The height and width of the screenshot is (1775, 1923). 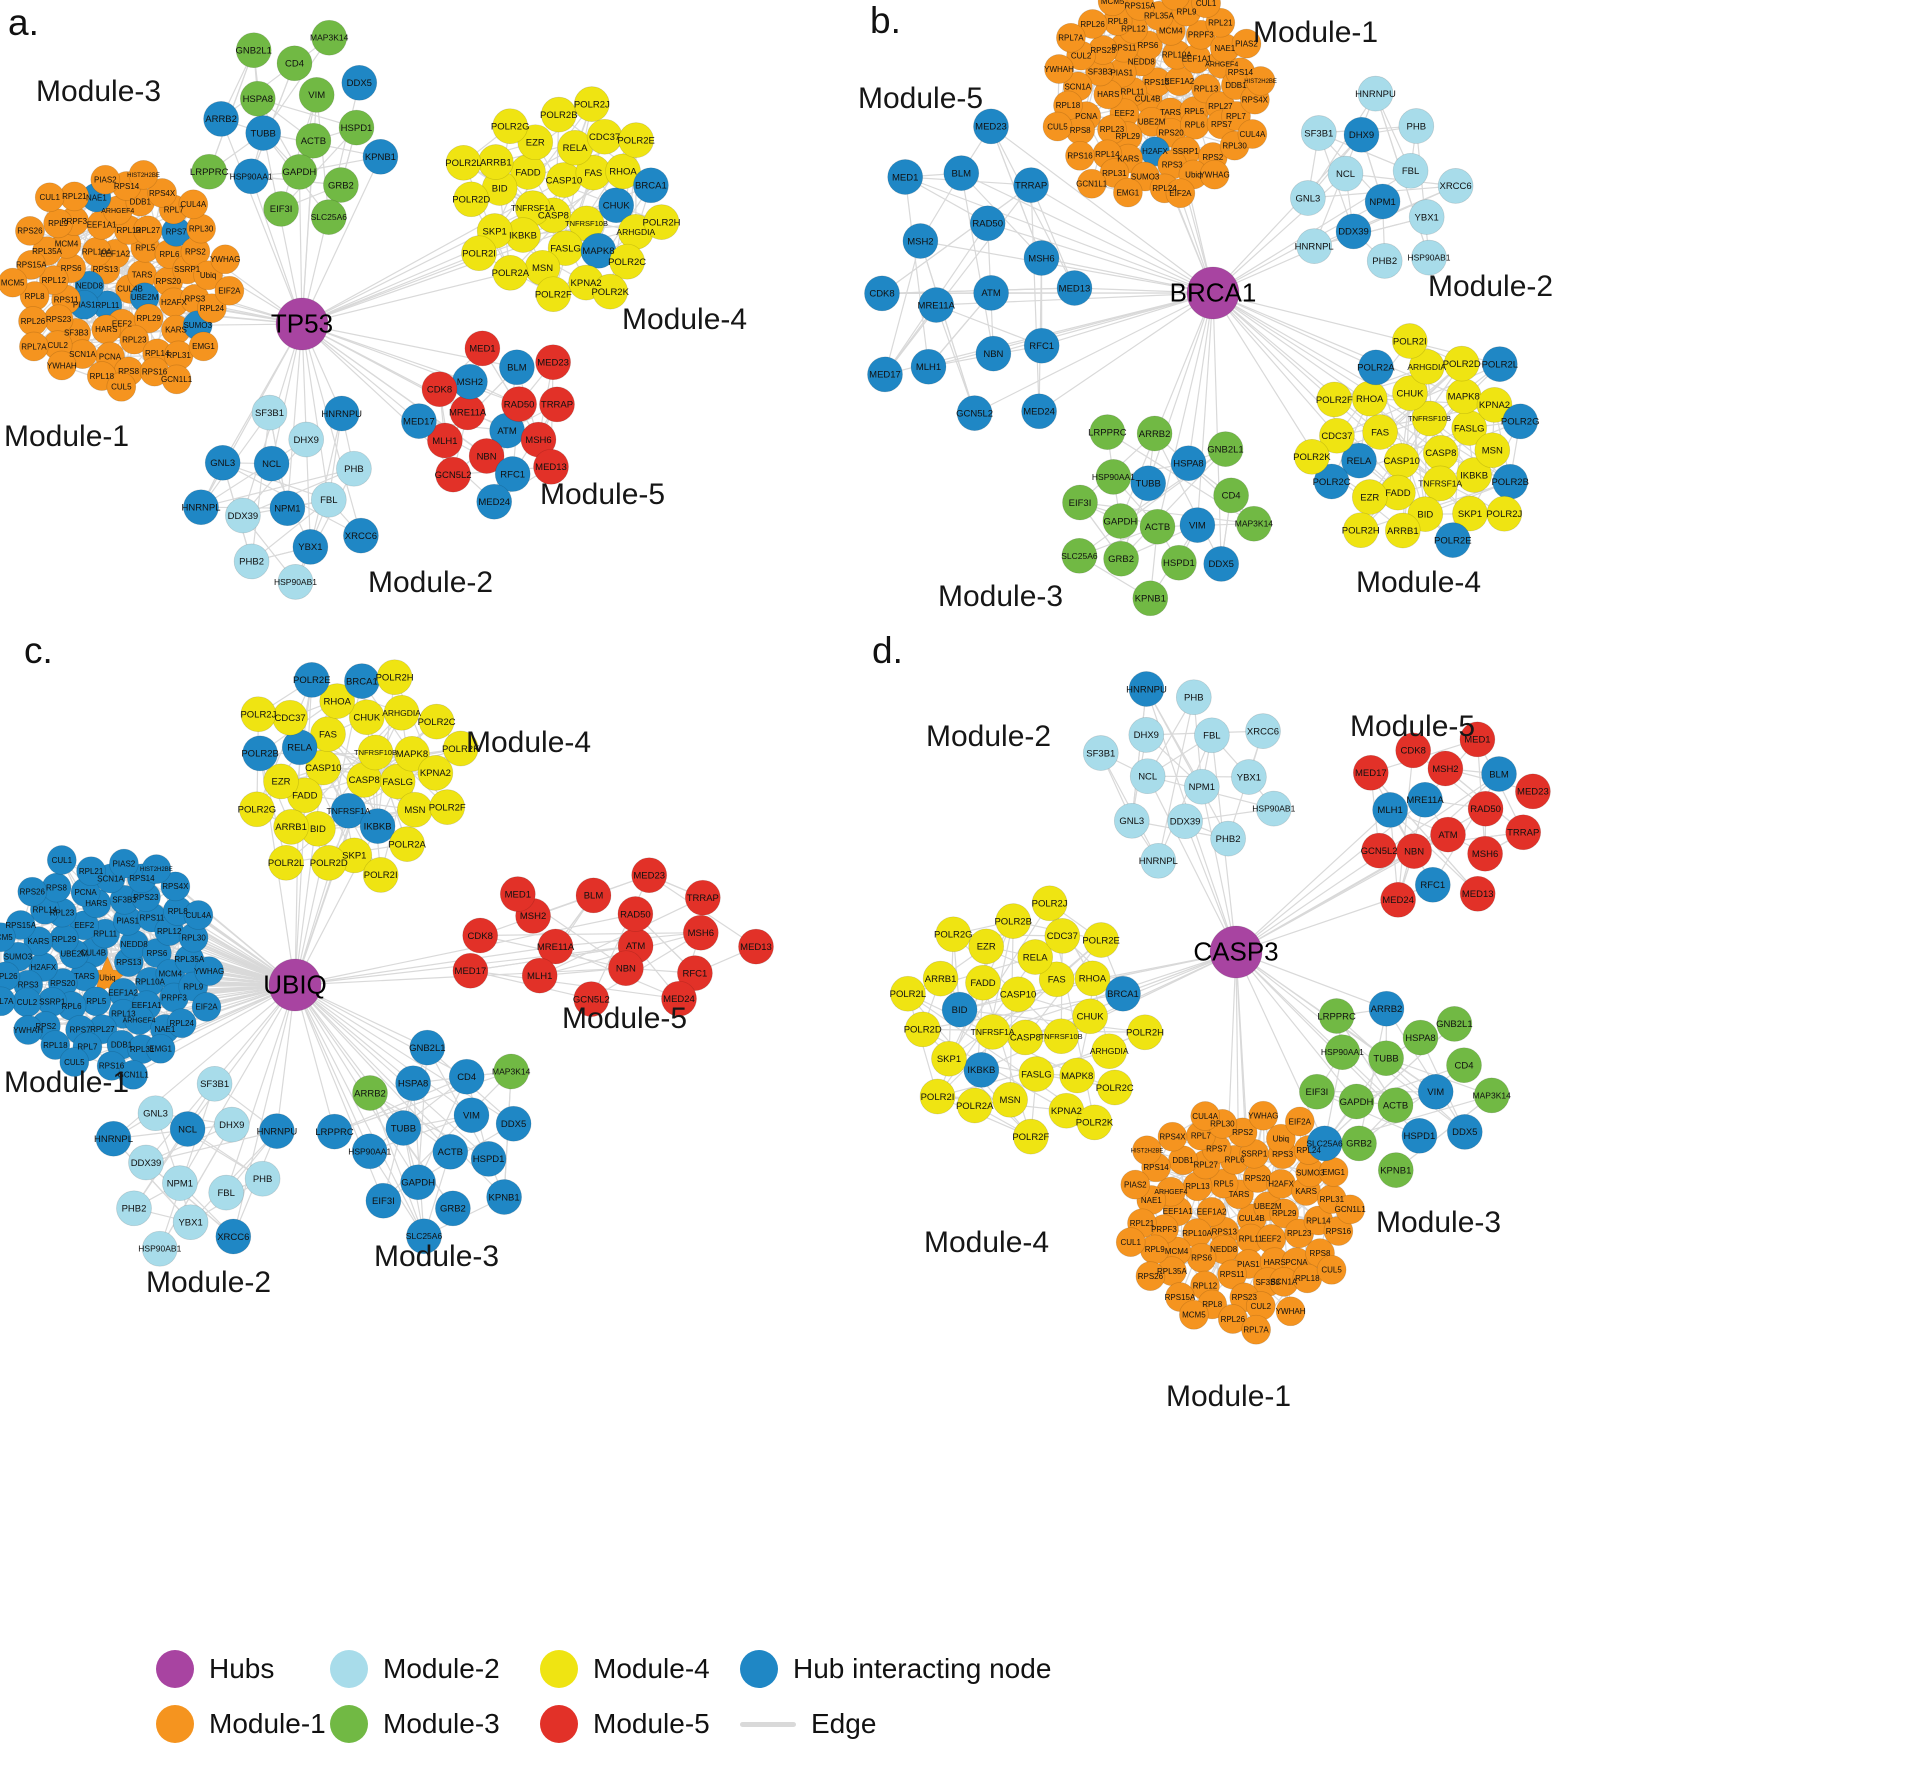 I want to click on gene-label: RPL24, so click(x=212, y=308).